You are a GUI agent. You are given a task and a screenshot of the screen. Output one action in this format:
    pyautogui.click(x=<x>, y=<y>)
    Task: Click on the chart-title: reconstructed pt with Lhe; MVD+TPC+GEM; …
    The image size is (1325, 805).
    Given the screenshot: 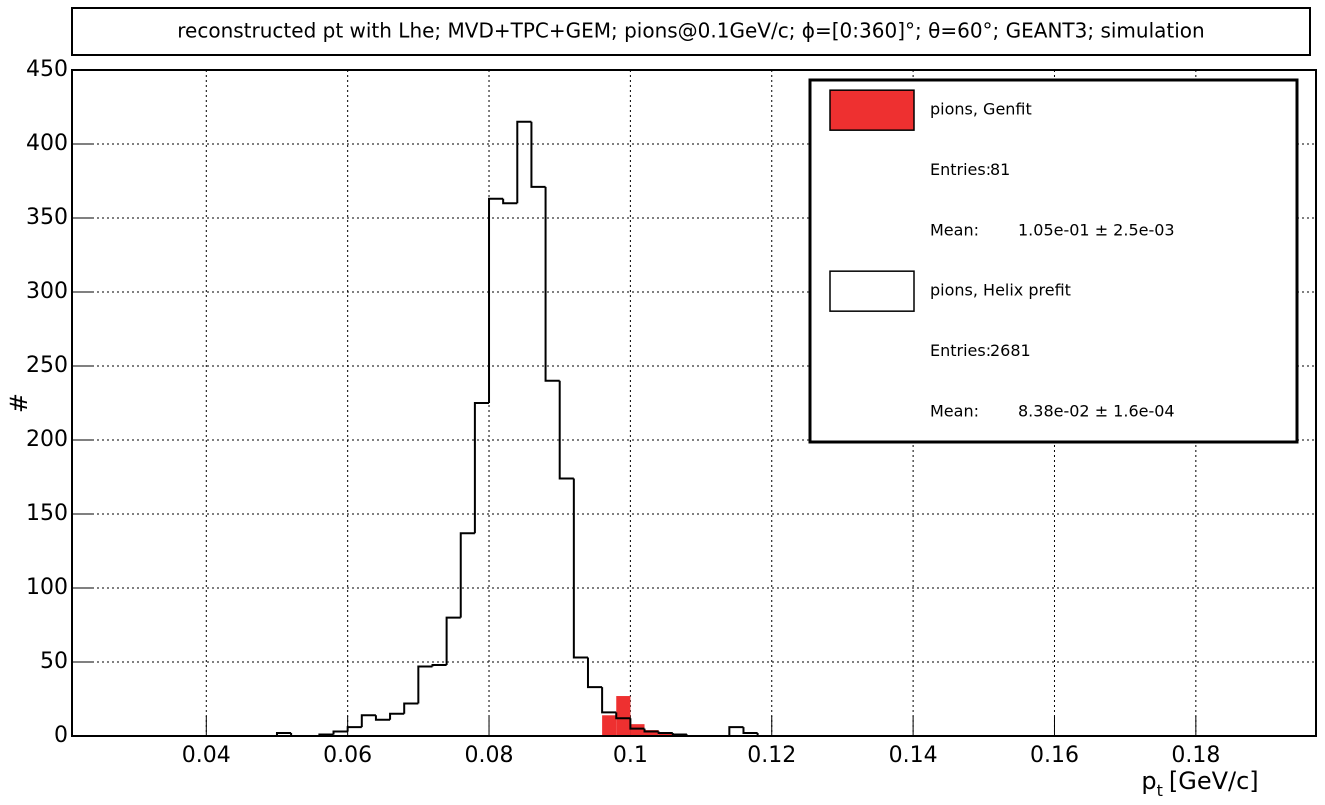 What is the action you would take?
    pyautogui.click(x=690, y=31)
    